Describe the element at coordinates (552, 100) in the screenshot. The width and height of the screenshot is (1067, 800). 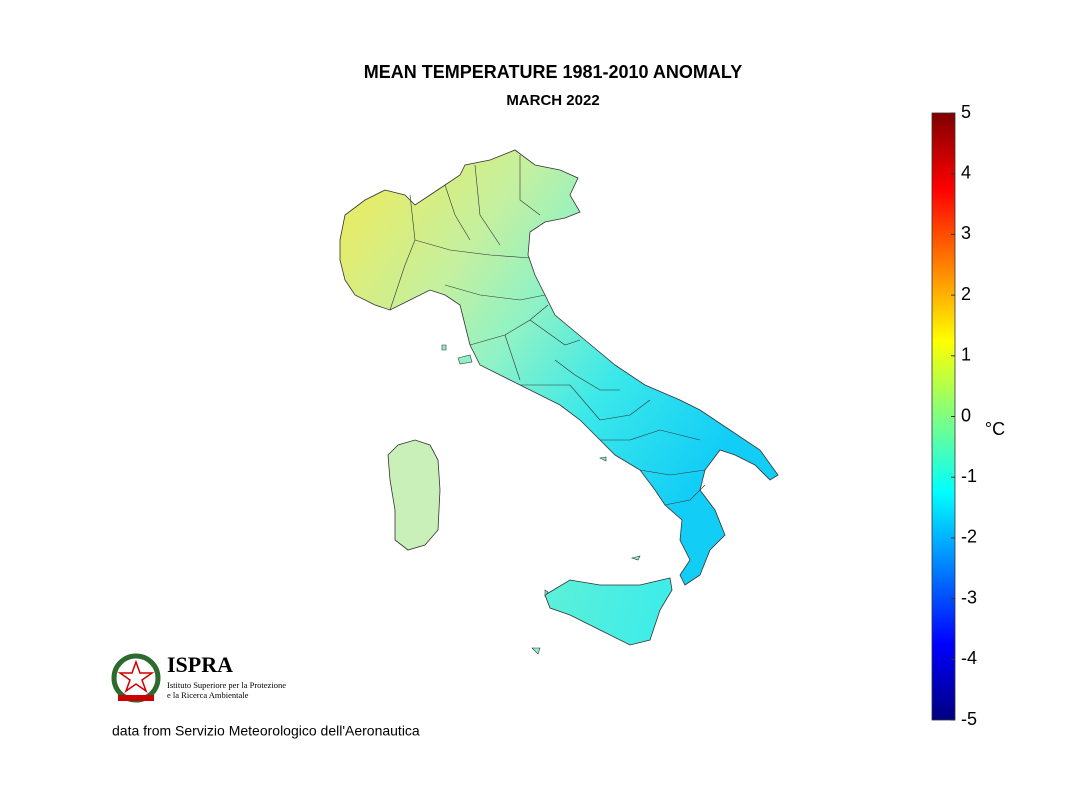
I see `map-subtitle: MARCH 2022` at that location.